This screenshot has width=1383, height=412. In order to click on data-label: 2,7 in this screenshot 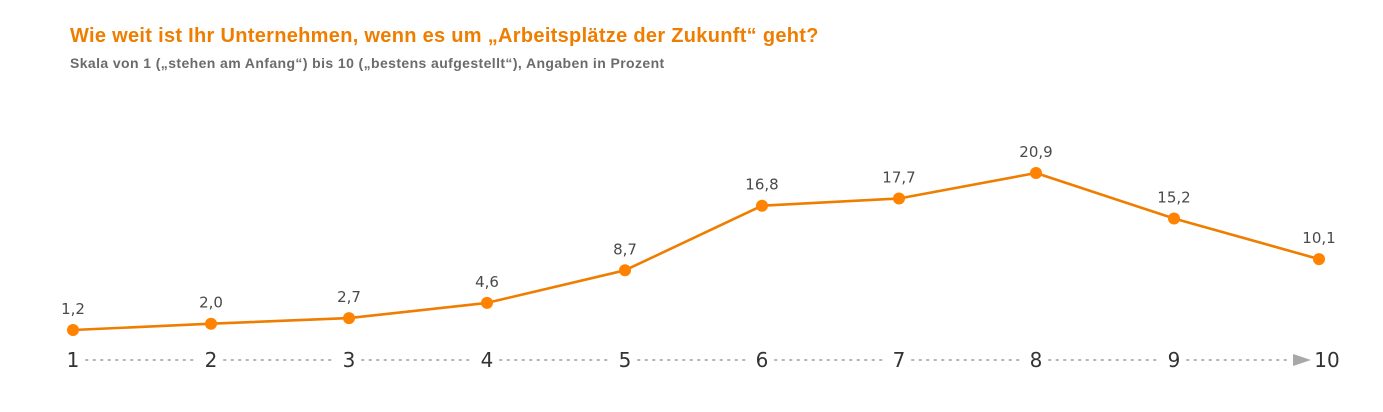, I will do `click(349, 297)`.